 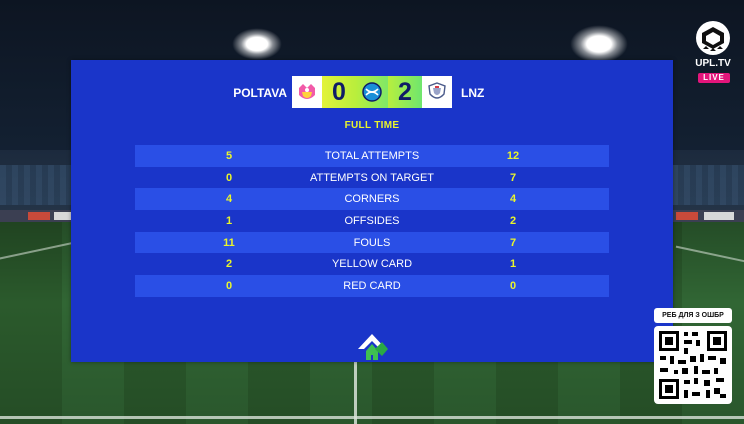 I want to click on stat-label: ATTEMPTS ON TARGET, so click(x=372, y=177).